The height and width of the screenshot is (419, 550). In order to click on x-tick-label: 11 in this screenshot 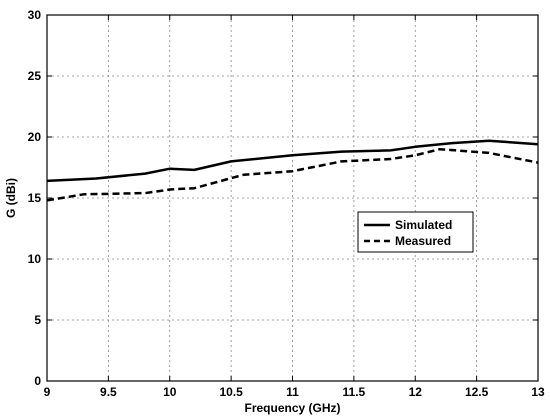, I will do `click(292, 392)`.